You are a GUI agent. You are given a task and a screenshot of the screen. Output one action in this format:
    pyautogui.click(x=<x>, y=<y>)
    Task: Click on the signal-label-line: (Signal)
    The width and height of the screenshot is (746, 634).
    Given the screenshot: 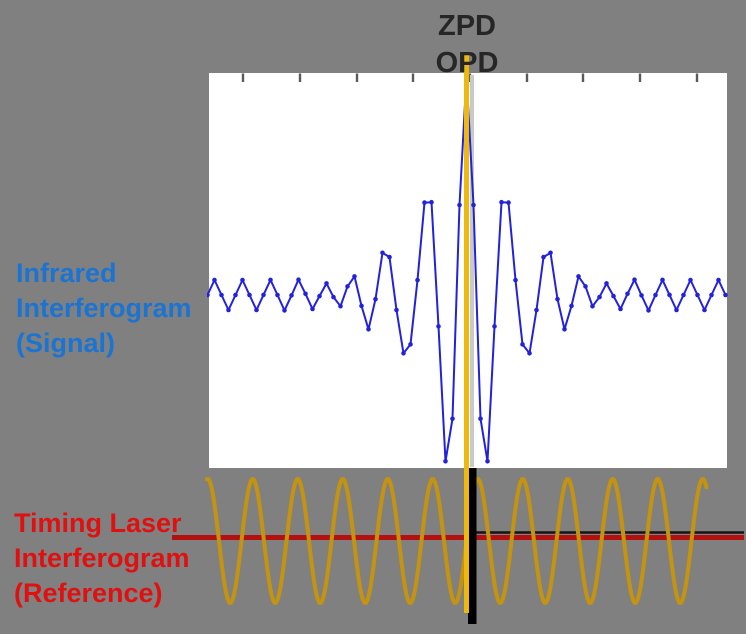 What is the action you would take?
    pyautogui.click(x=65, y=343)
    